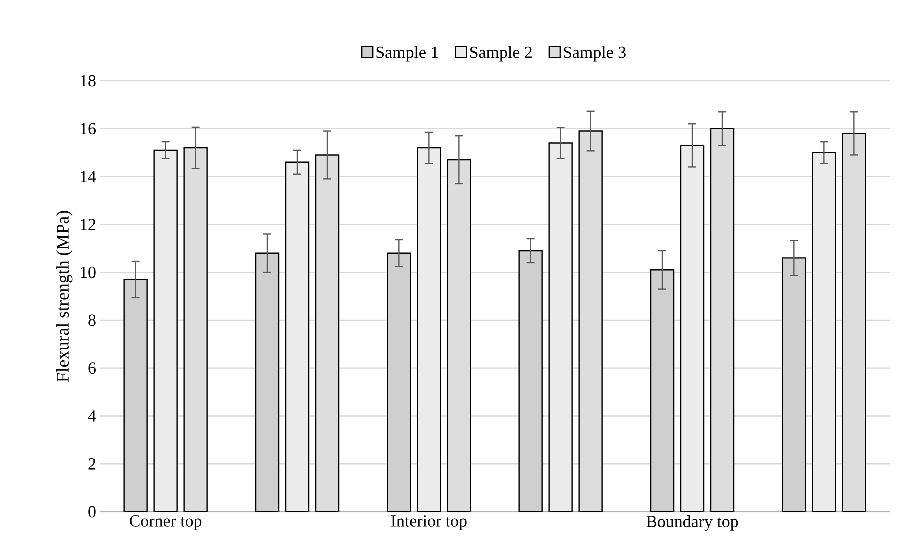 Image resolution: width=902 pixels, height=542 pixels. Describe the element at coordinates (501, 54) in the screenshot. I see `legend-label: Sample 2` at that location.